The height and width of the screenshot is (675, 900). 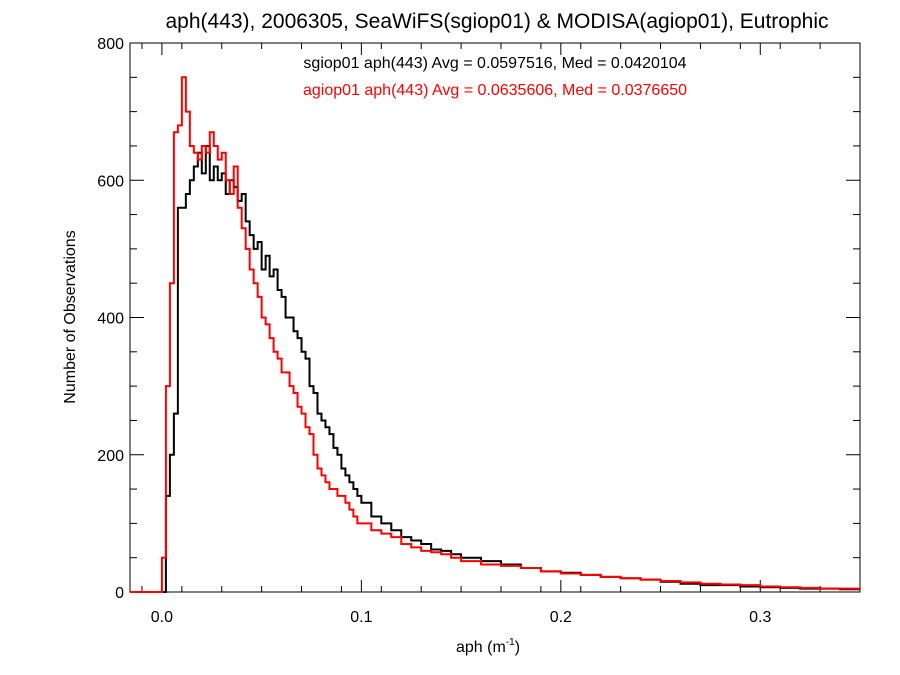 I want to click on y-tick-label: 0, so click(x=119, y=593).